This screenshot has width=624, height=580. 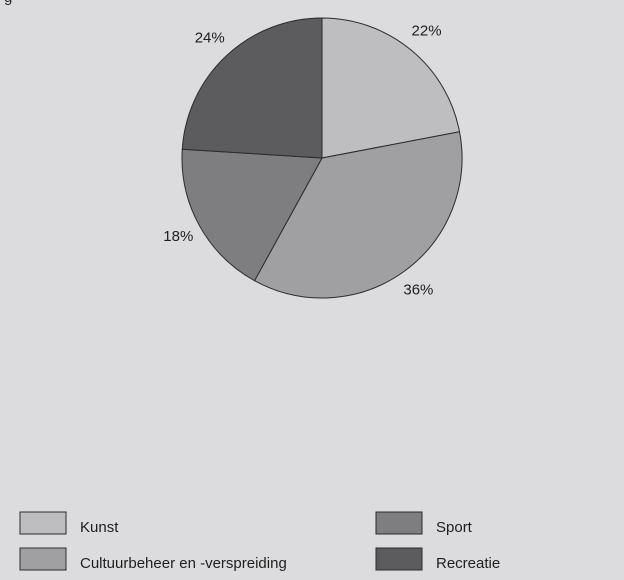 What do you see at coordinates (399, 523) in the screenshot?
I see `legend-swatch-sport` at bounding box center [399, 523].